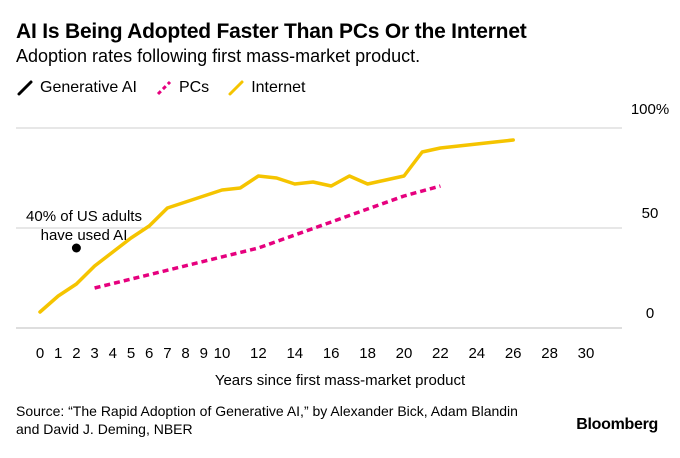 Image resolution: width=680 pixels, height=458 pixels. Describe the element at coordinates (204, 353) in the screenshot. I see `x-tick-label: 9` at that location.